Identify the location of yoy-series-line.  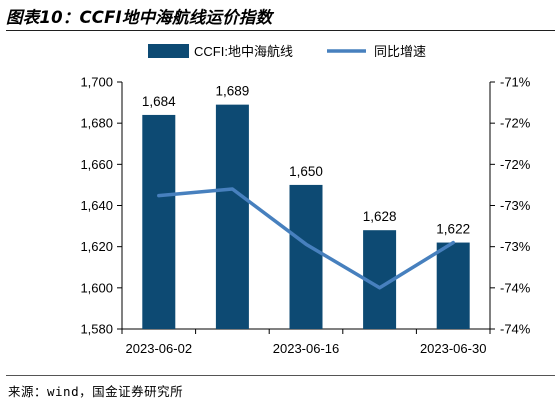
(306, 238).